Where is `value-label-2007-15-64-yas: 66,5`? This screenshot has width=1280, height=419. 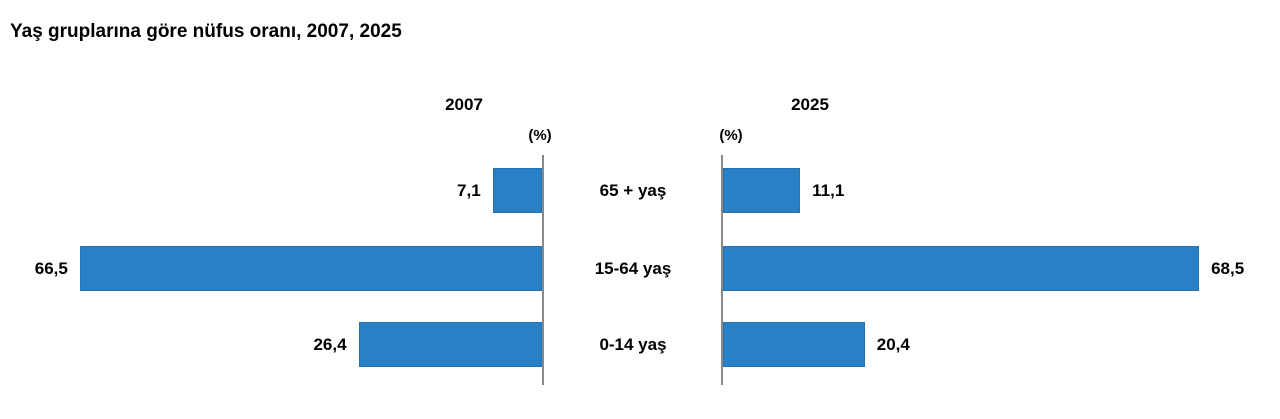 value-label-2007-15-64-yas: 66,5 is located at coordinates (51, 268).